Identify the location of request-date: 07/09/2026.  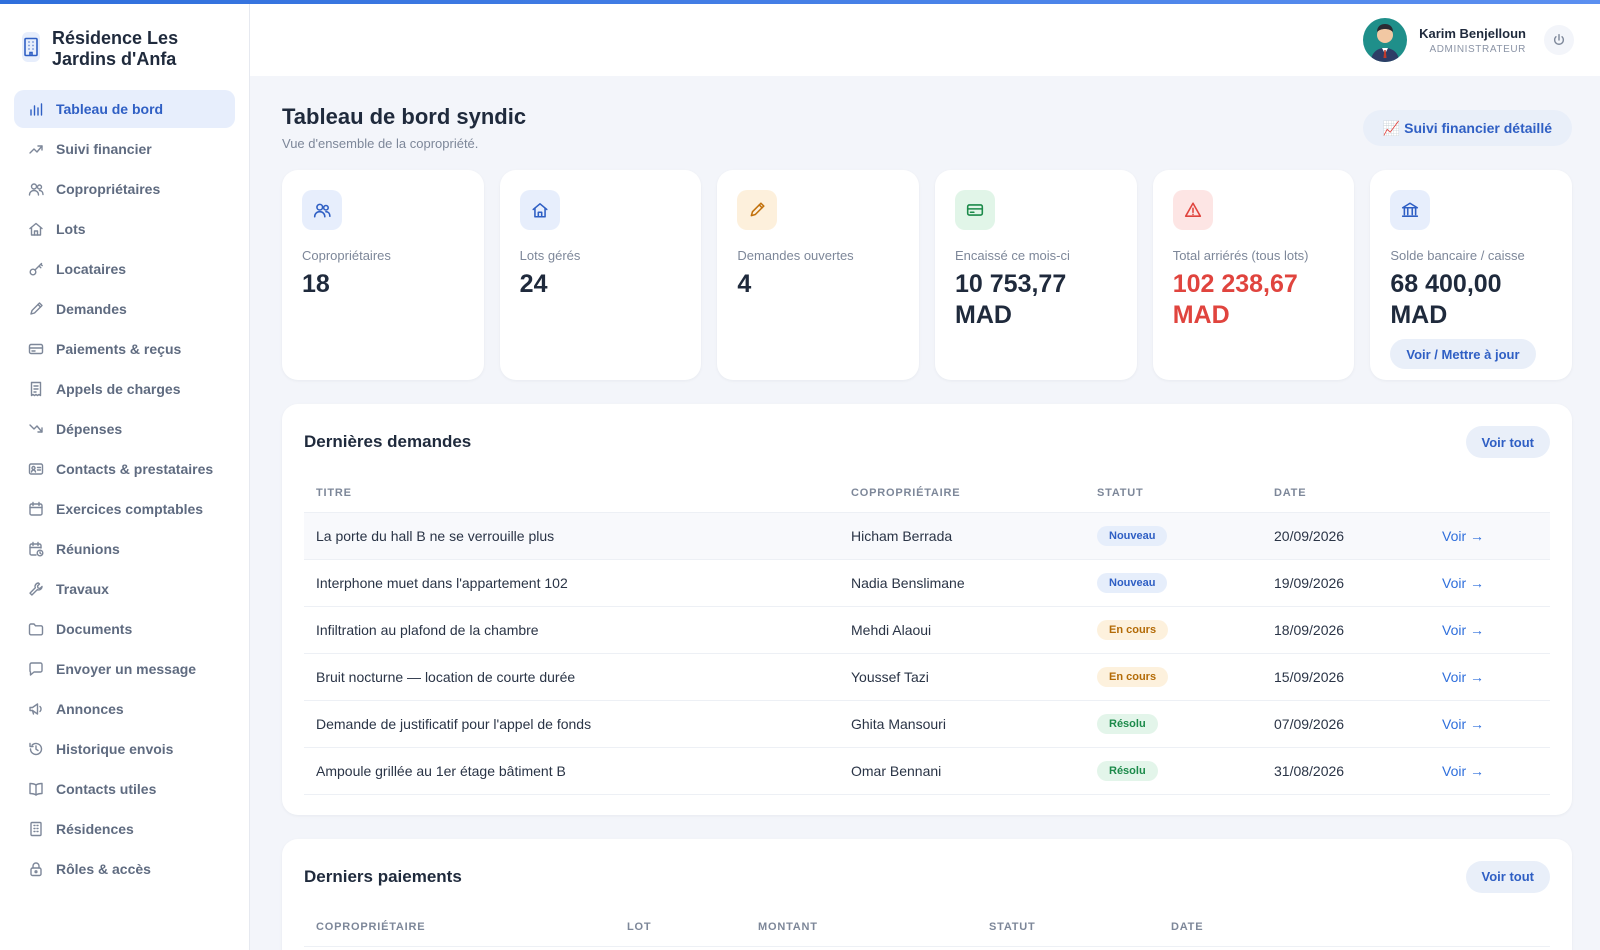
(1346, 724).